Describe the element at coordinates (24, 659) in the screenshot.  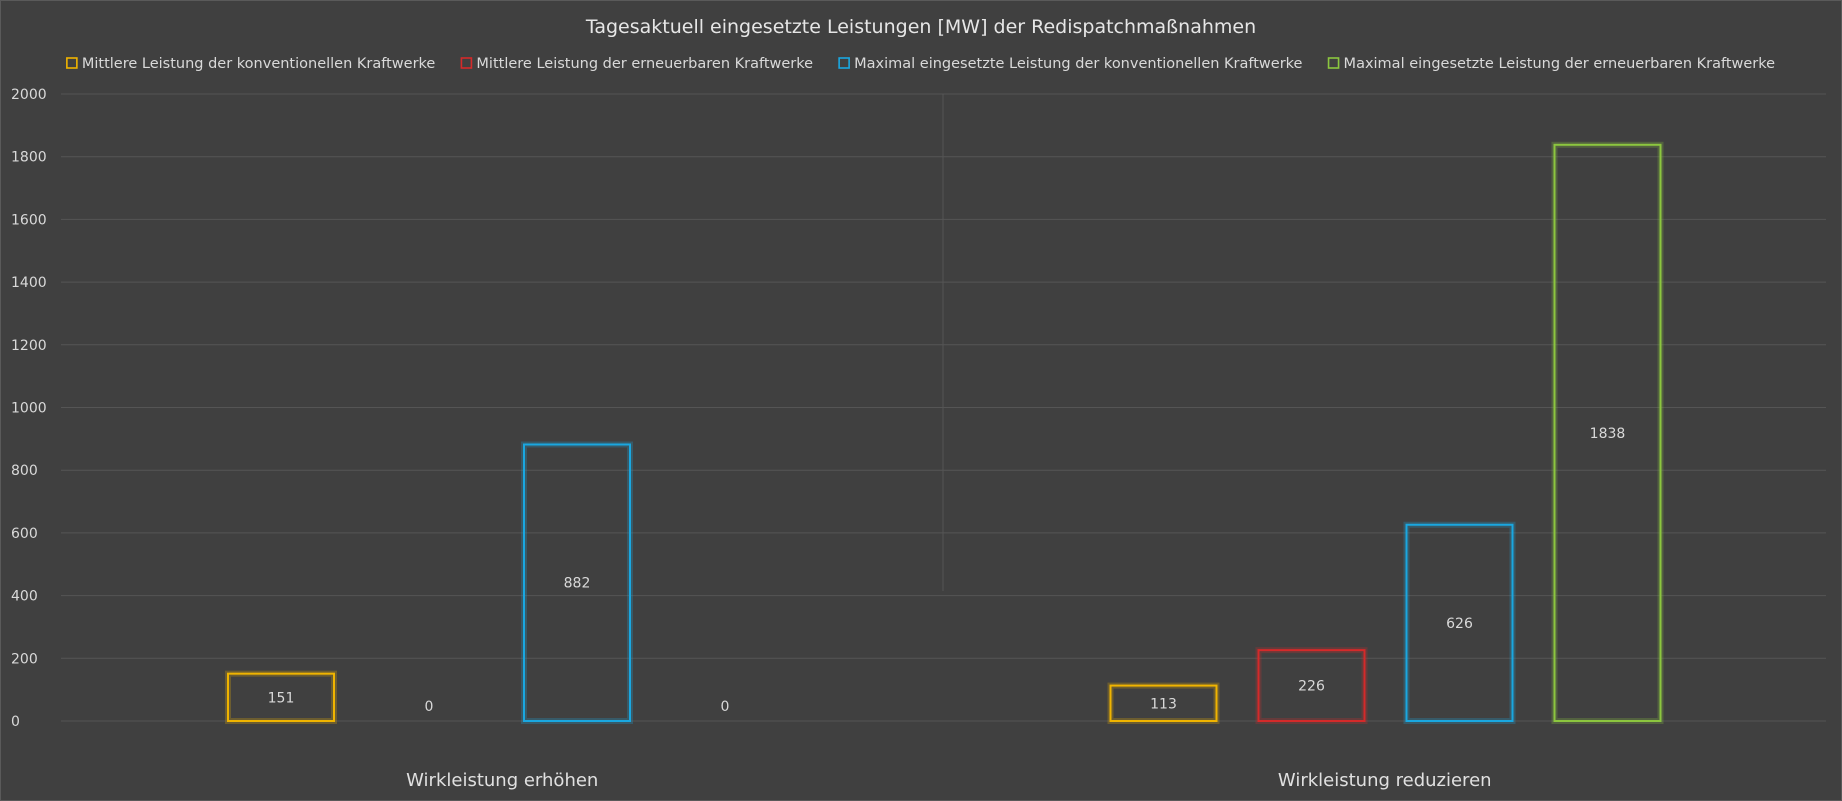
I see `y-tick-label: 200` at that location.